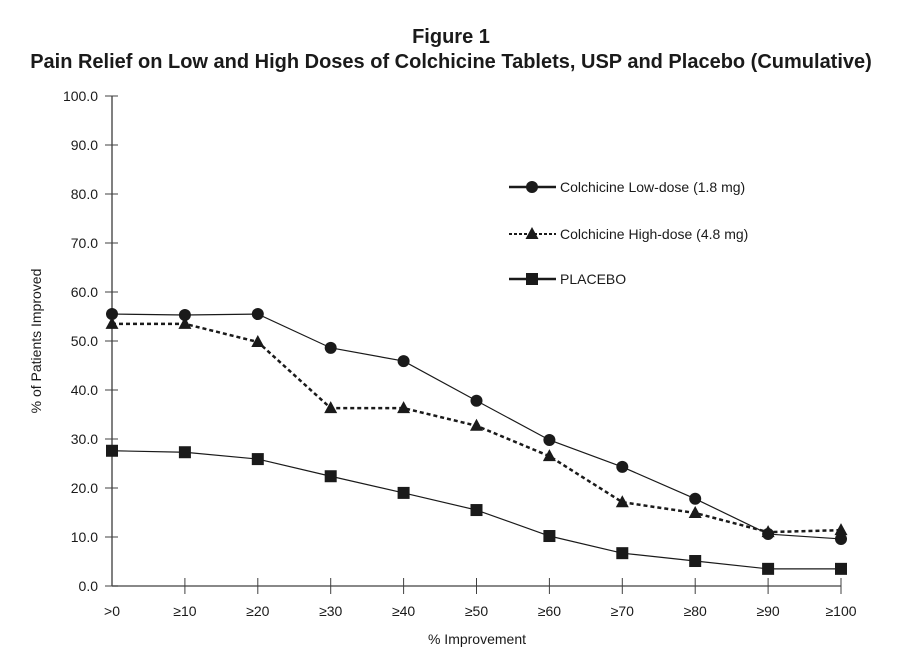  What do you see at coordinates (593, 279) in the screenshot?
I see `legend-label: PLACEBO` at bounding box center [593, 279].